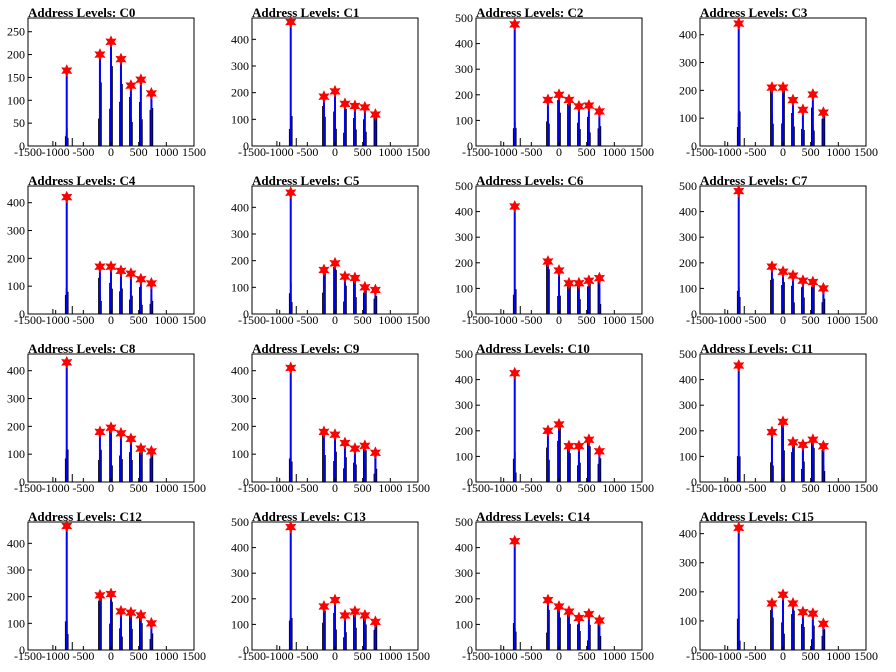 This screenshot has width=896, height=672. I want to click on chart-title: Address Levels: C11, so click(756, 349).